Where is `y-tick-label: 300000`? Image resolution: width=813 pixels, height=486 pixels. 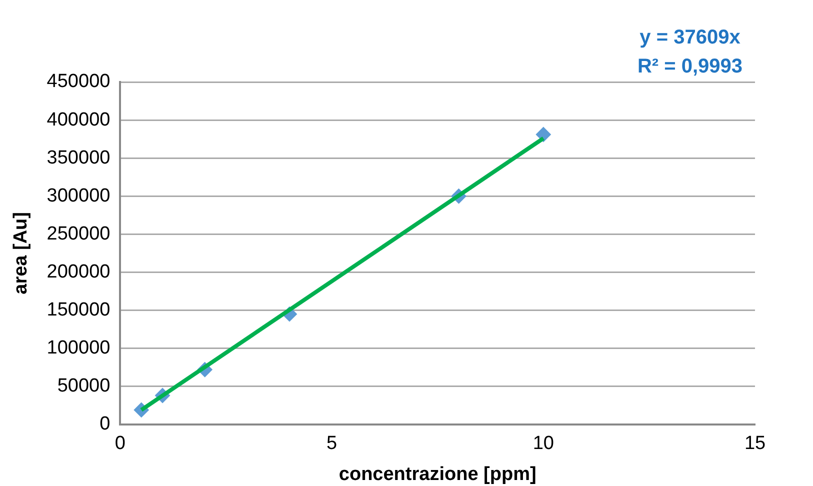 y-tick-label: 300000 is located at coordinates (78, 195).